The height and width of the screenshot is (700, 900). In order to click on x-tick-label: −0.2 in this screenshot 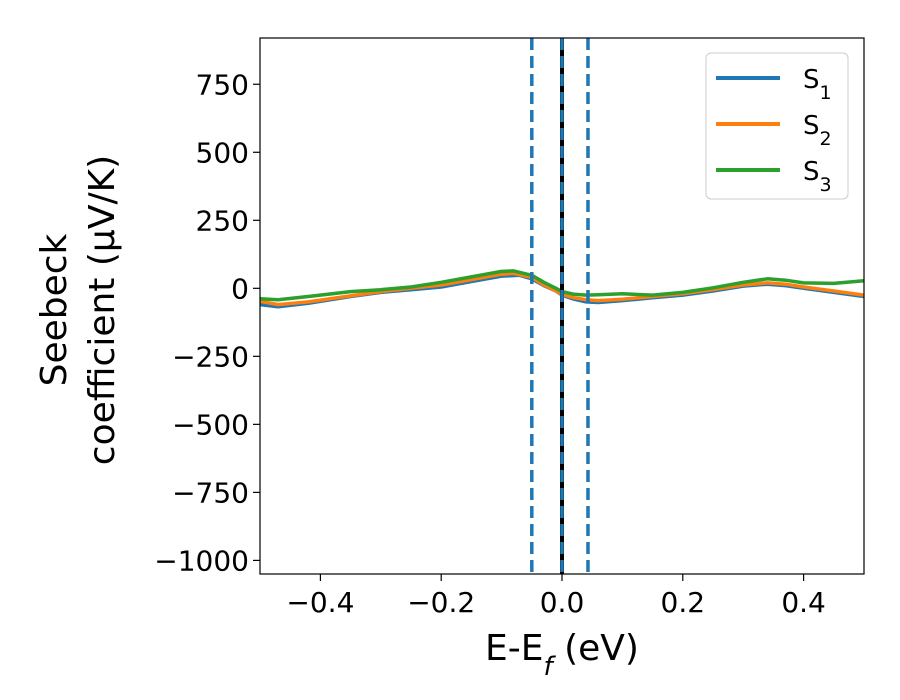, I will do `click(441, 602)`.